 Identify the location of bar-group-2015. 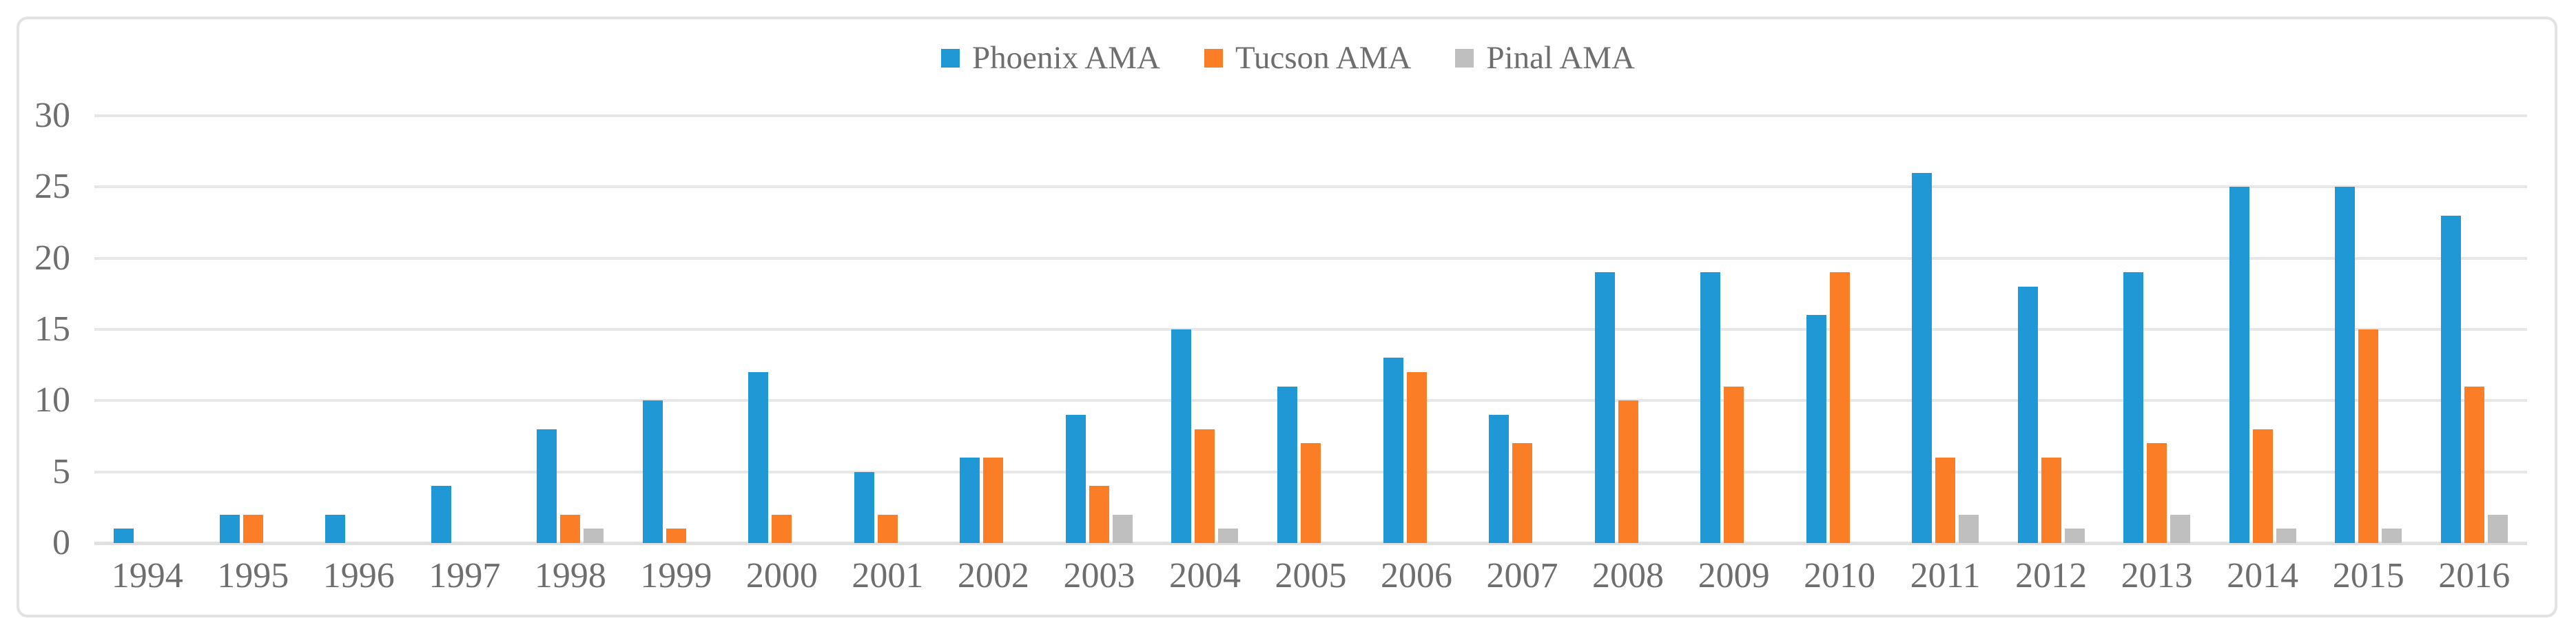
(2369, 329).